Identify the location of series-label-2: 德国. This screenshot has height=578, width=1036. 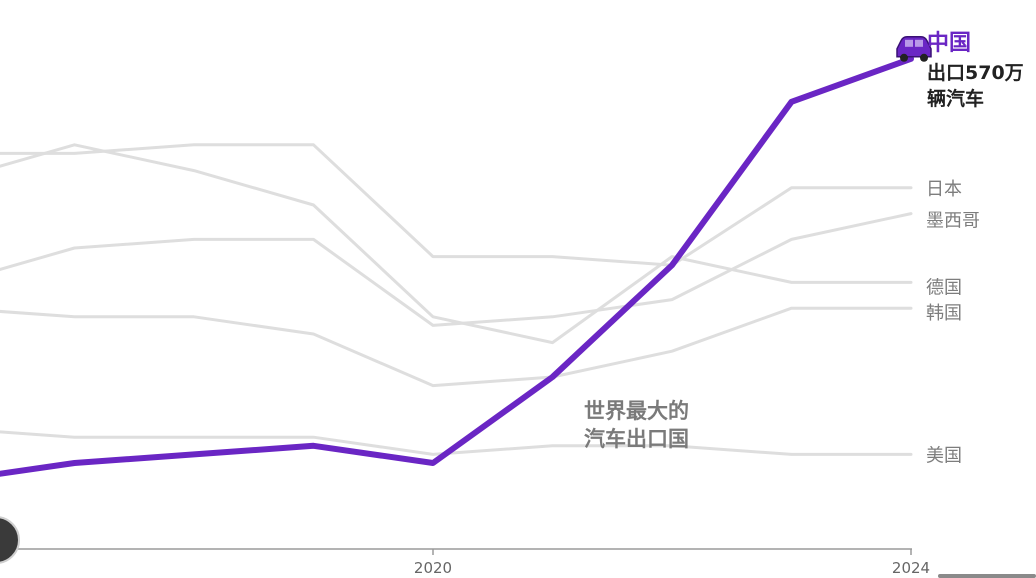
(944, 287).